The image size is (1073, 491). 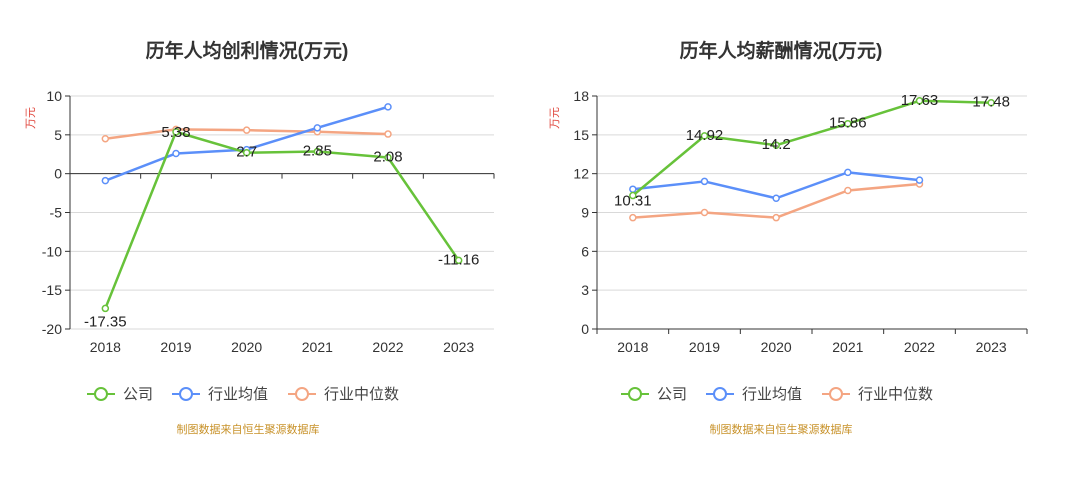 I want to click on y-tick-label: -5, so click(x=56, y=213).